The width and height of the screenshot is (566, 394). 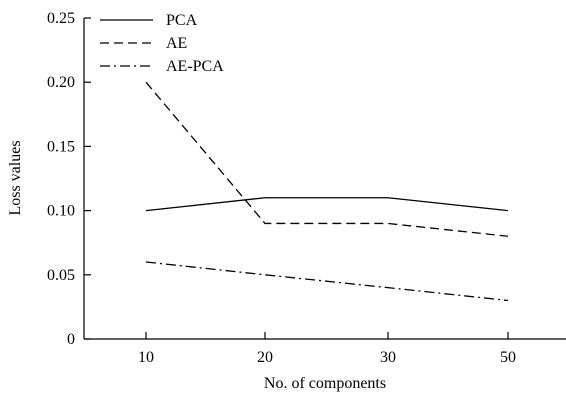 I want to click on x-tick-label: 50, so click(x=508, y=357).